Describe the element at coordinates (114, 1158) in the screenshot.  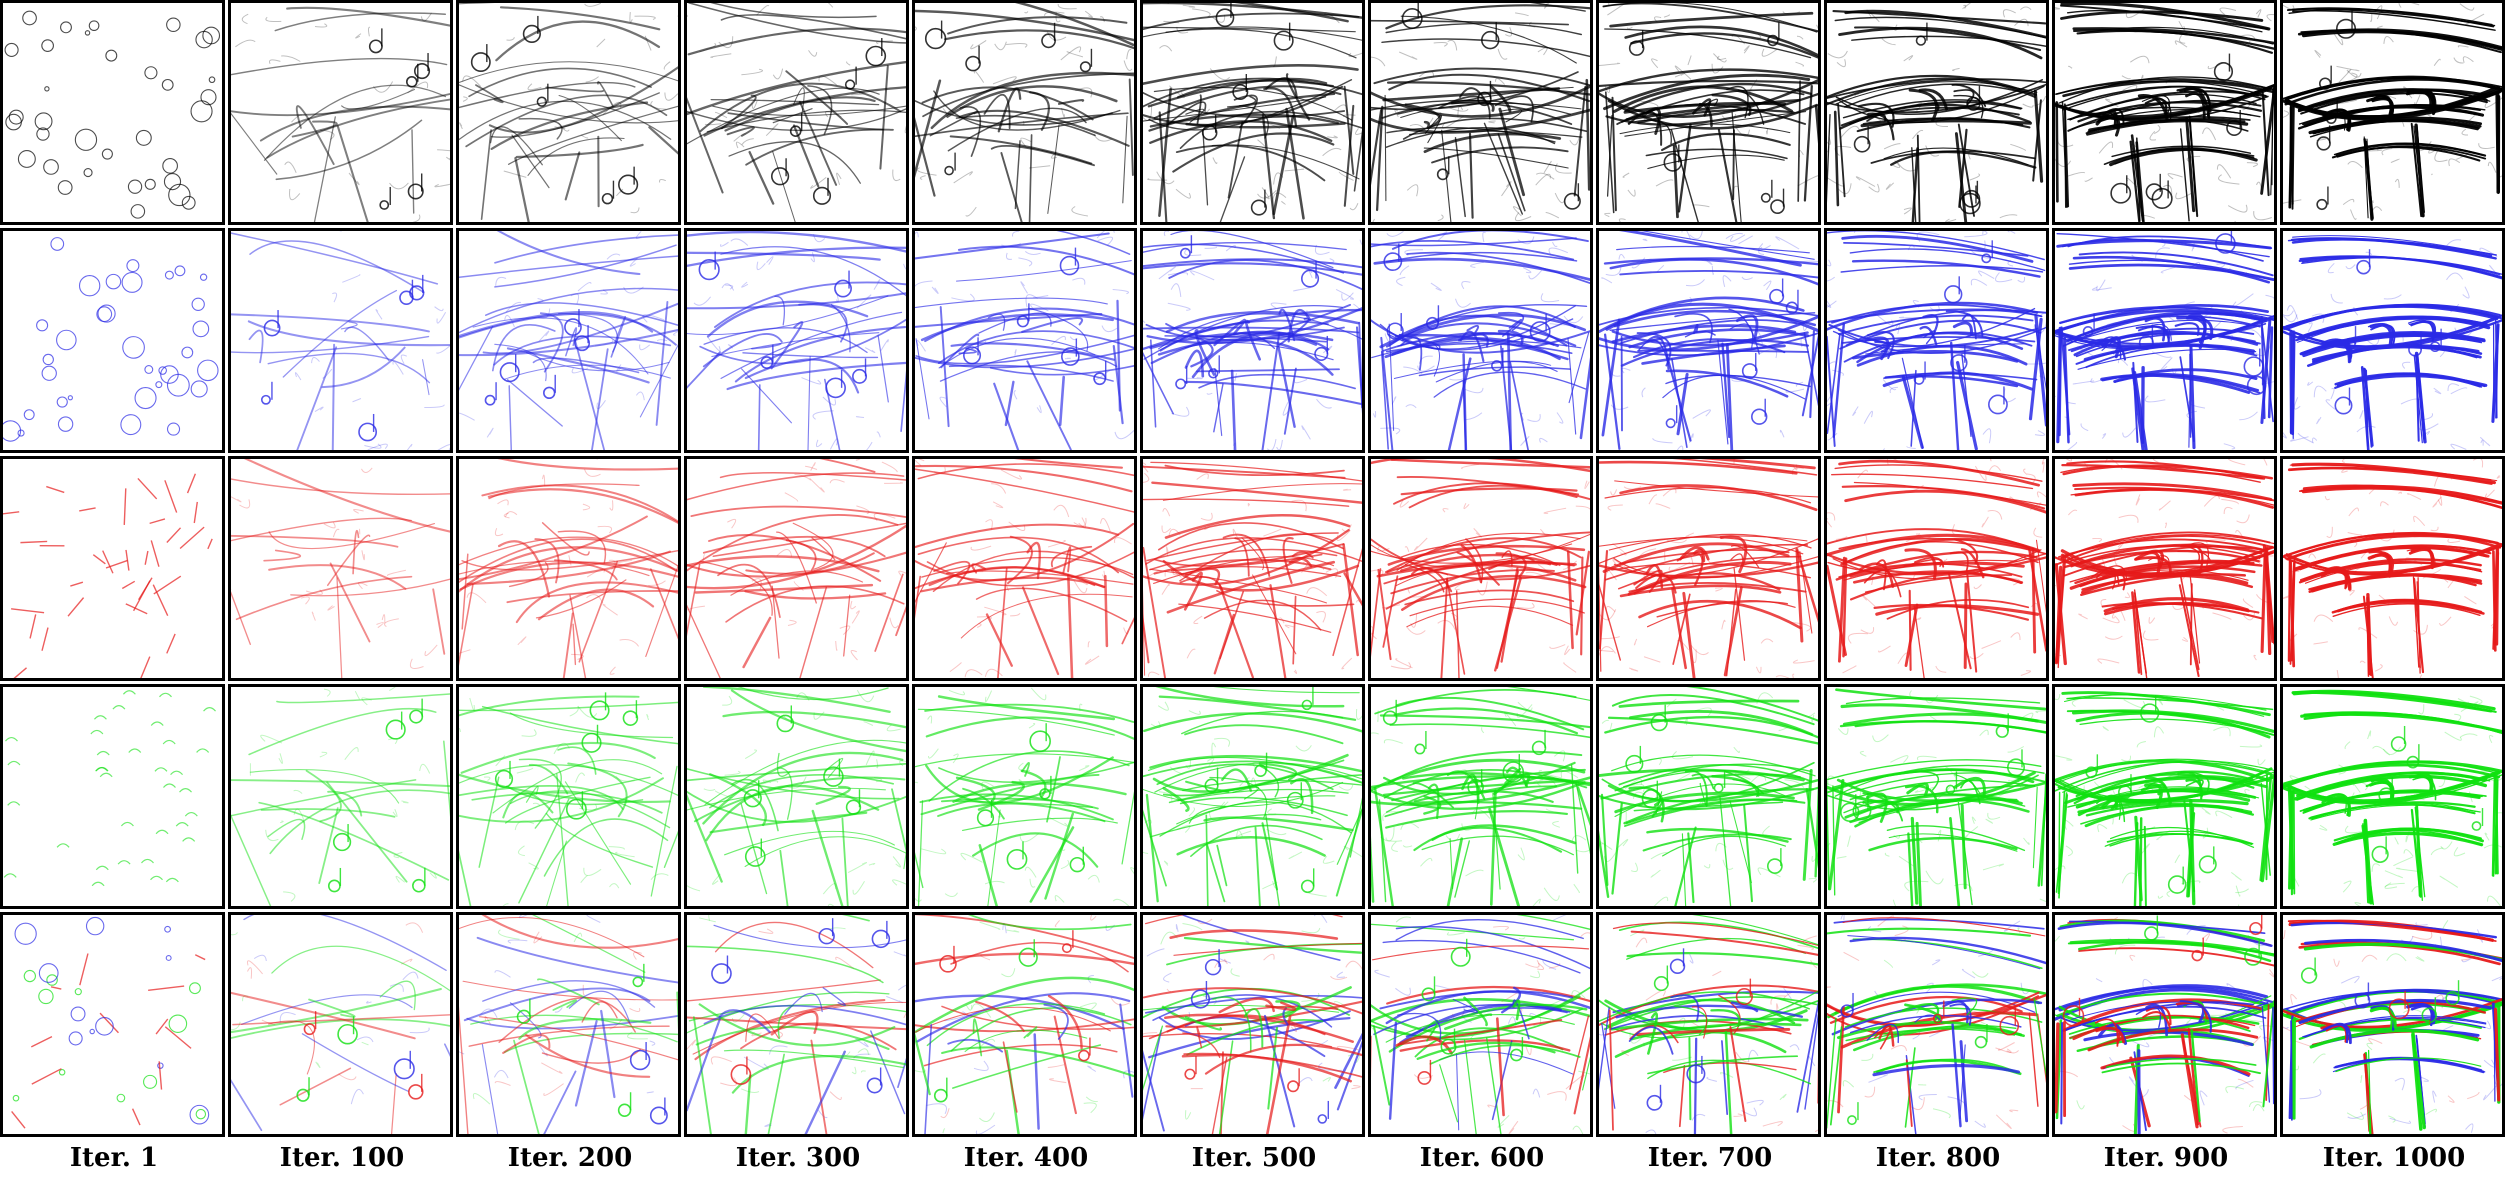
I see `iteration-label-1: Iter. 1` at that location.